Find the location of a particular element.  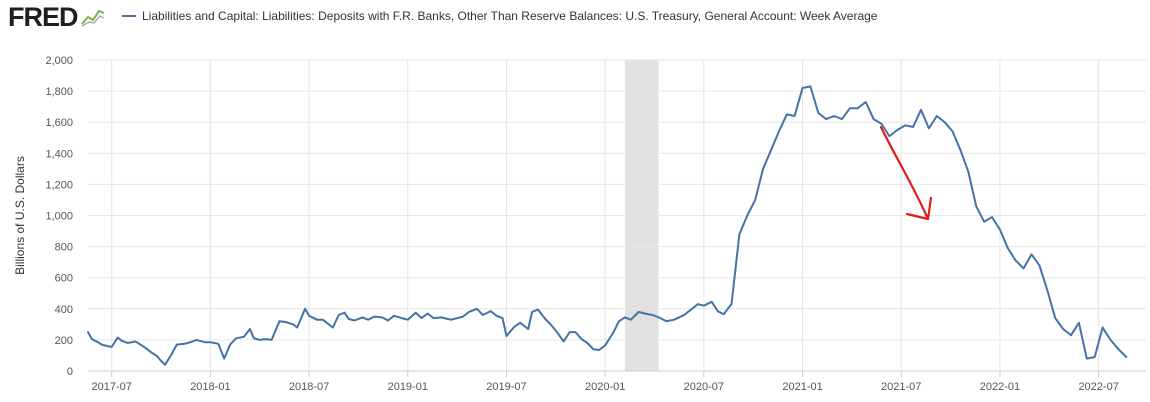

x-tick-label: 2021-07 is located at coordinates (901, 387).